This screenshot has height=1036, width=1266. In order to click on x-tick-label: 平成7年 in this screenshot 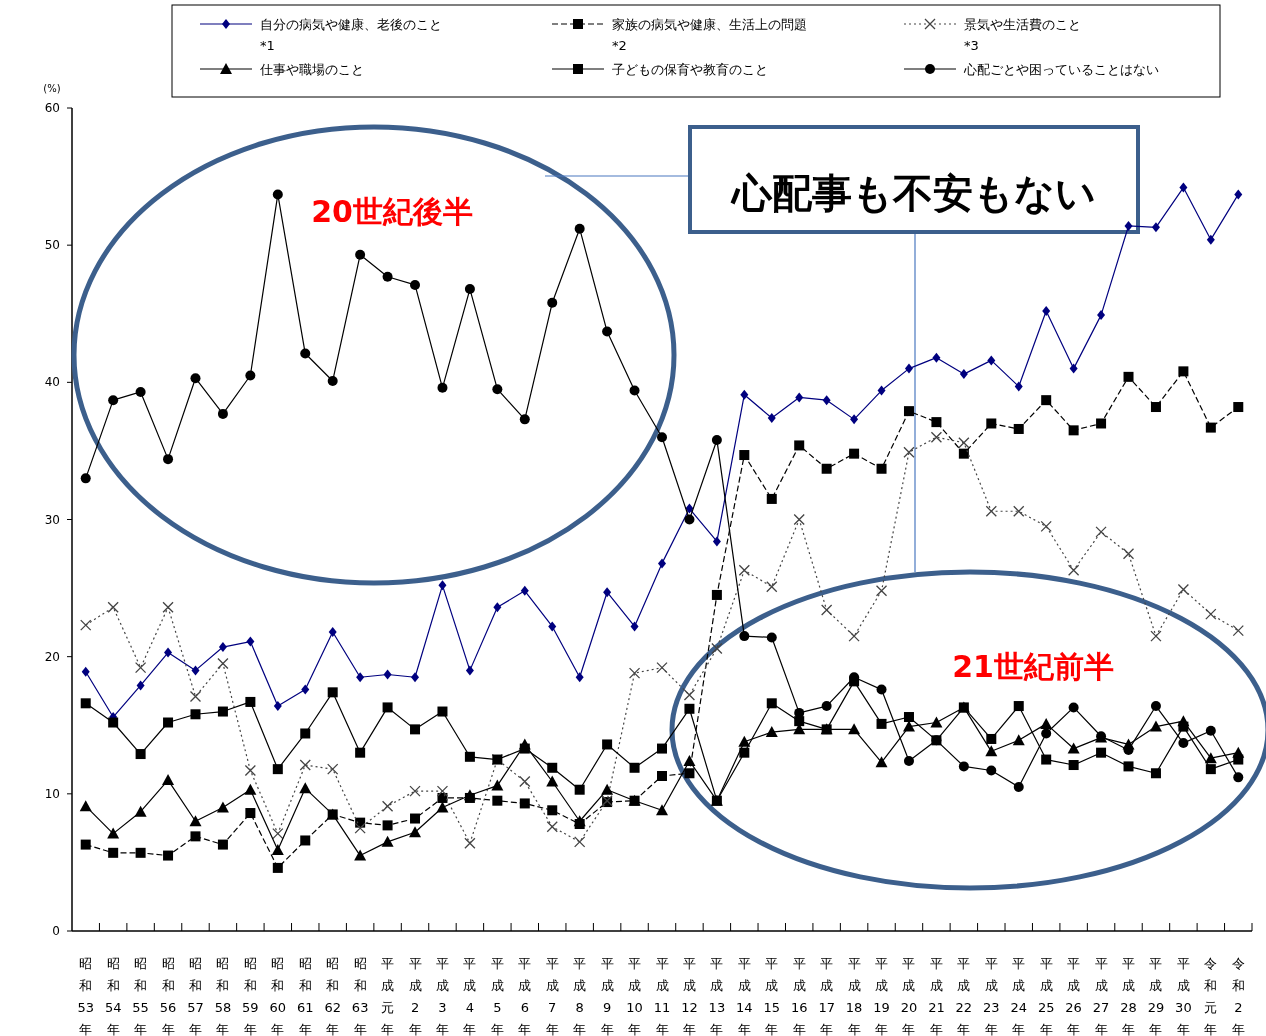, I will do `click(552, 996)`.